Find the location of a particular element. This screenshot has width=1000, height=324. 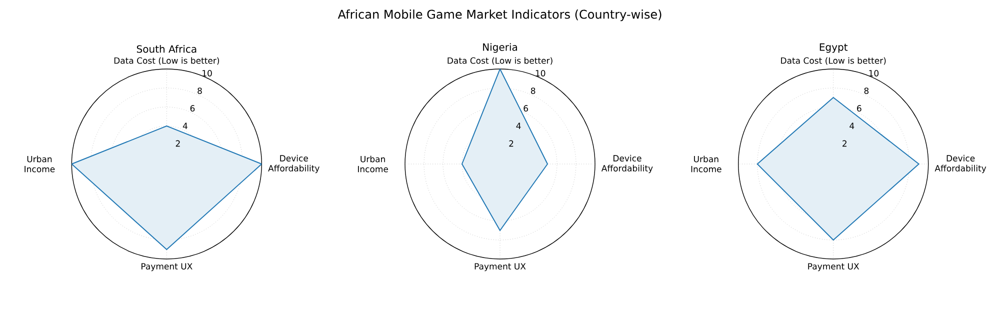

text: African Mobile Game Market Indicators (Country-wise) is located at coordinates (500, 16).